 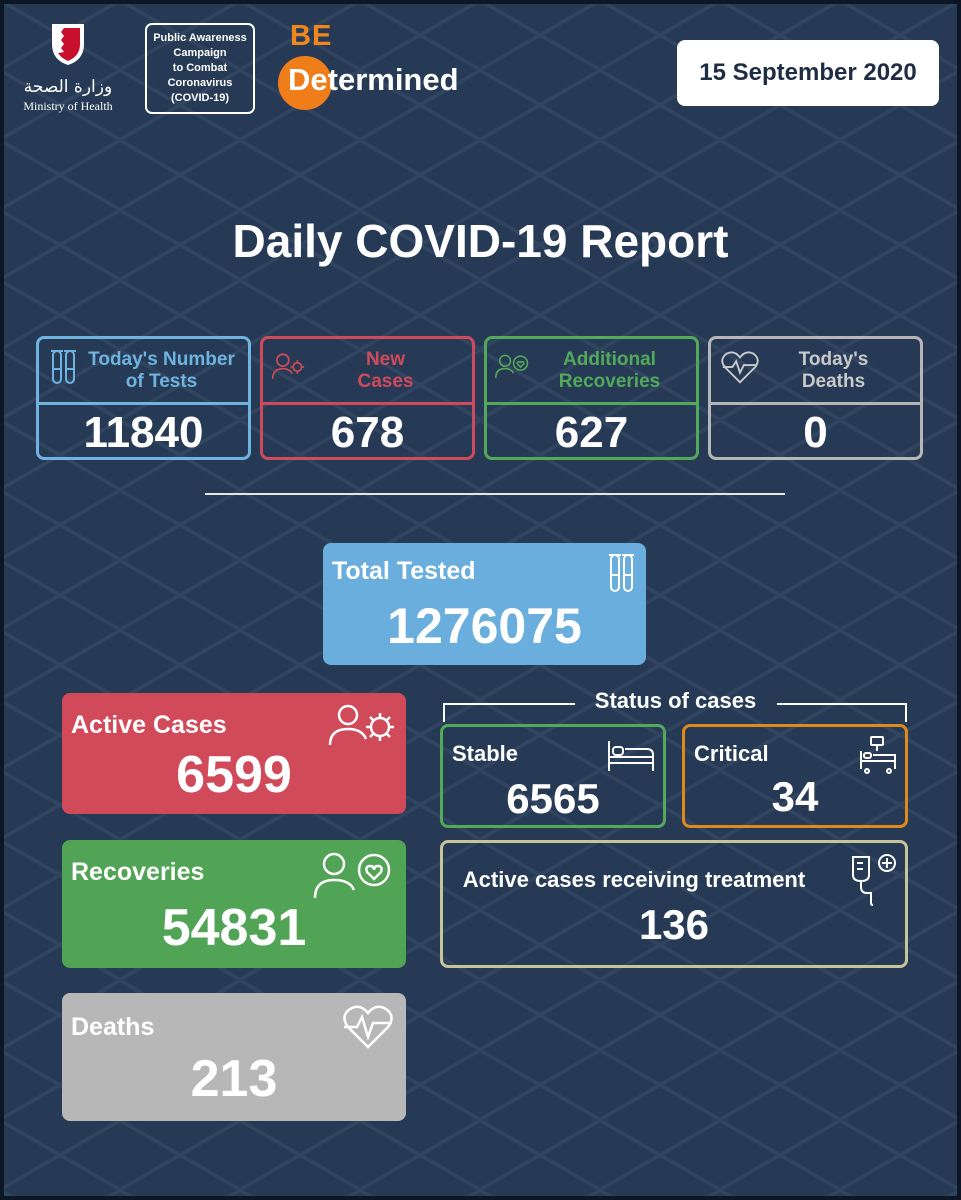 I want to click on critical-value: 34, so click(x=795, y=796).